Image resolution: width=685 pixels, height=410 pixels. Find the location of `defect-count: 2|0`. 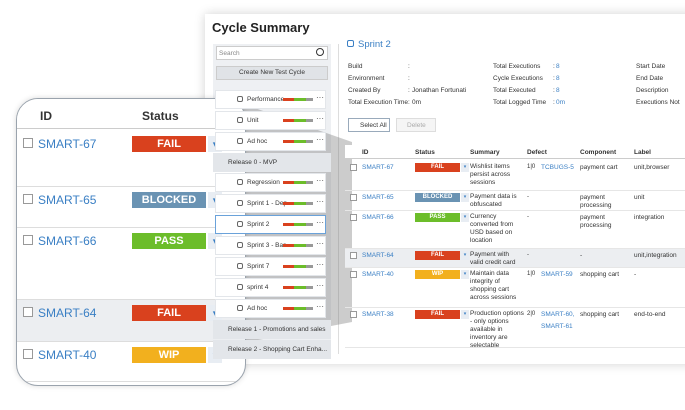

defect-count: 2|0 is located at coordinates (531, 314).